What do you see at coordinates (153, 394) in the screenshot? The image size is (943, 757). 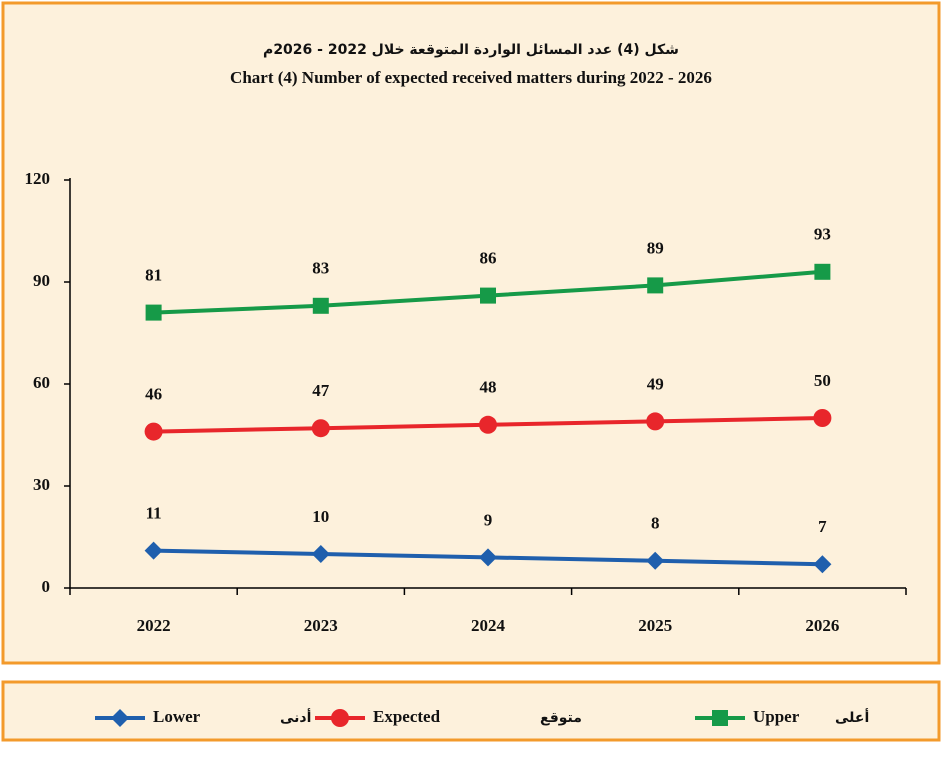 I see `data-label: 46` at bounding box center [153, 394].